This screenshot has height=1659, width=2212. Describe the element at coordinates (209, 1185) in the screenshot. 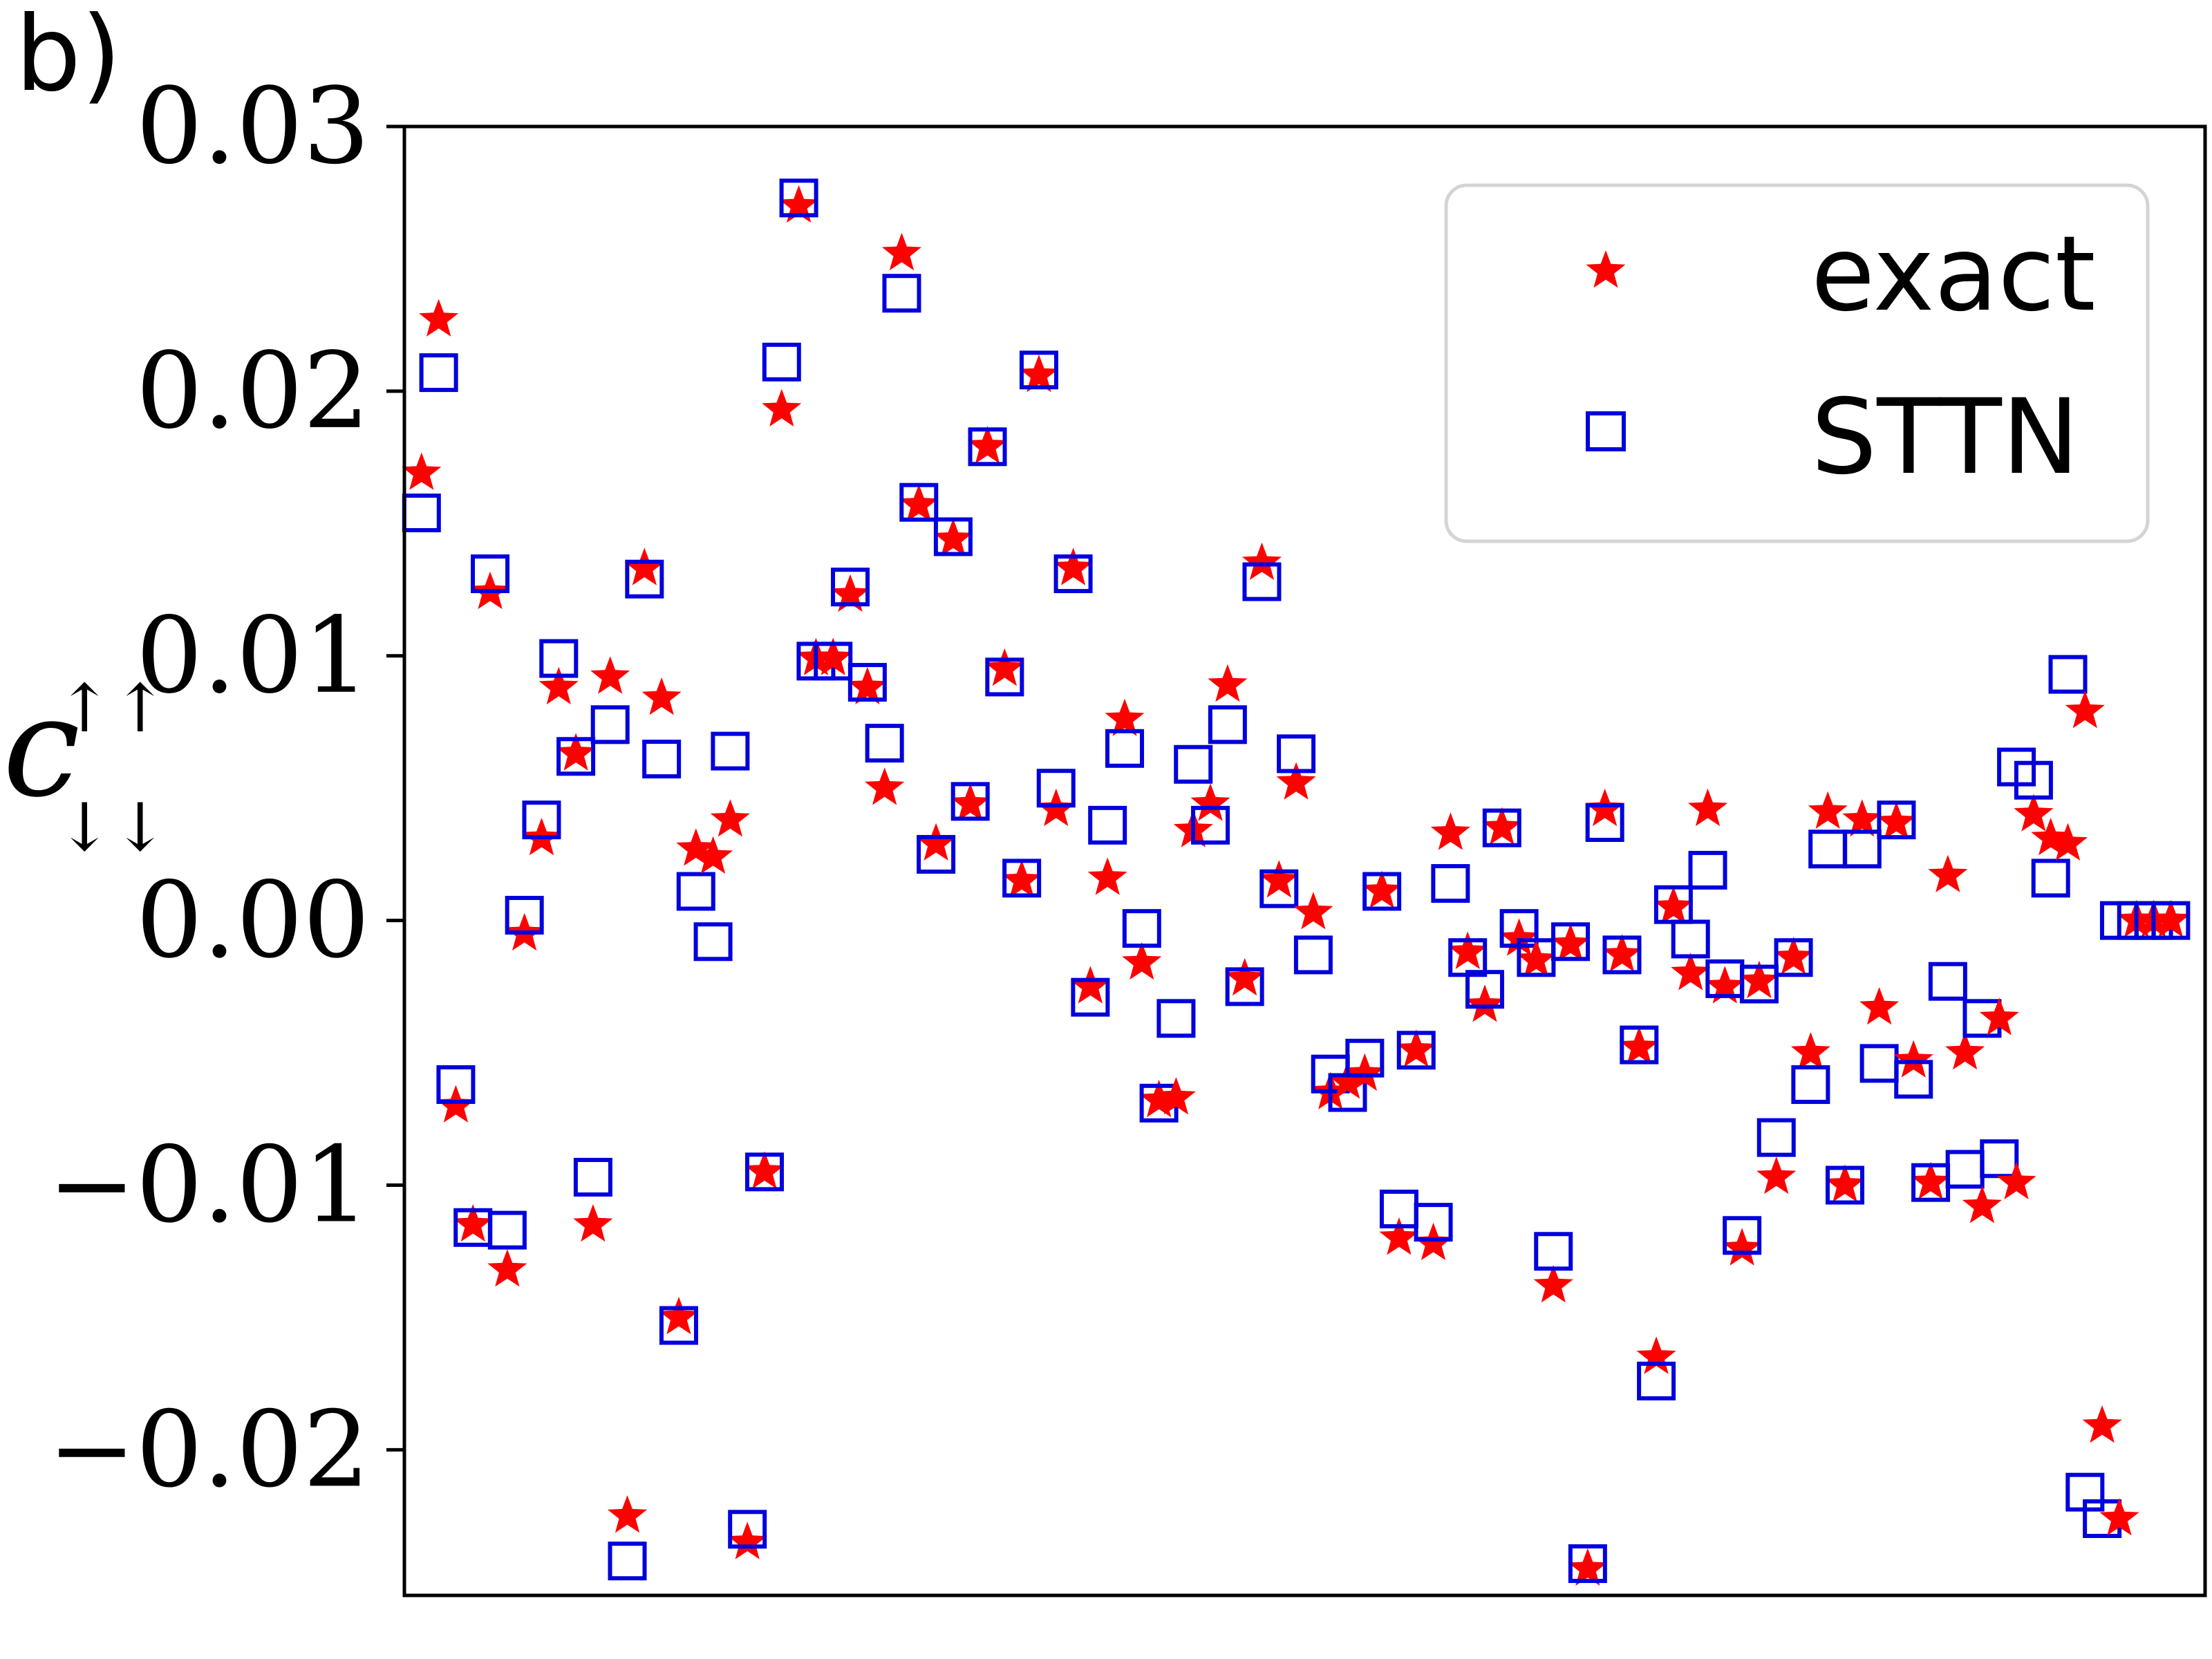

I see `y-tick-label: −0.01` at that location.